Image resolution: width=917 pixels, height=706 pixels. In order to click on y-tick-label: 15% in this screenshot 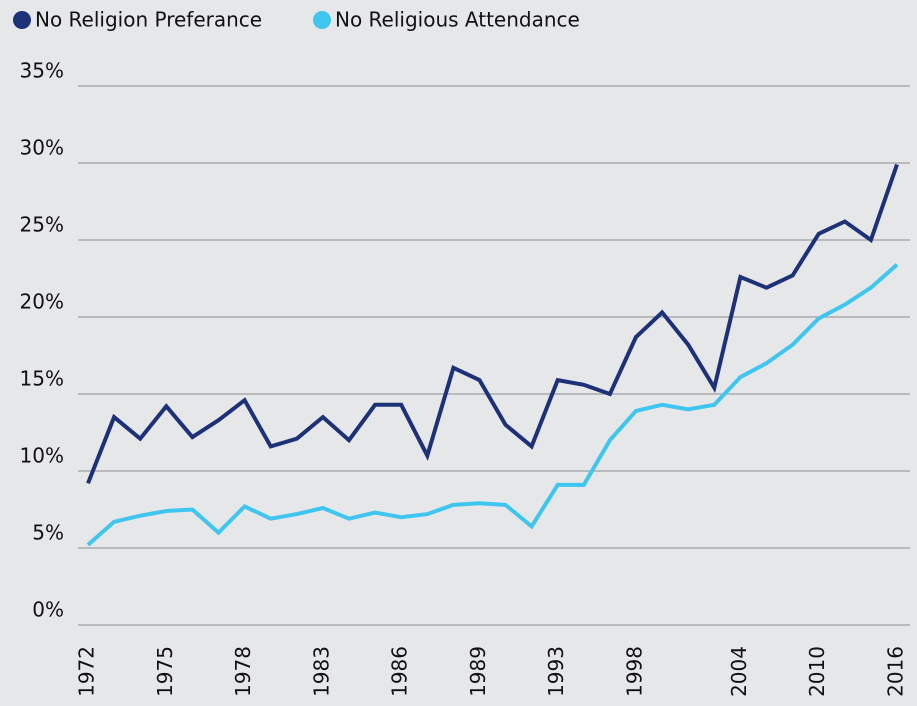, I will do `click(42, 379)`.